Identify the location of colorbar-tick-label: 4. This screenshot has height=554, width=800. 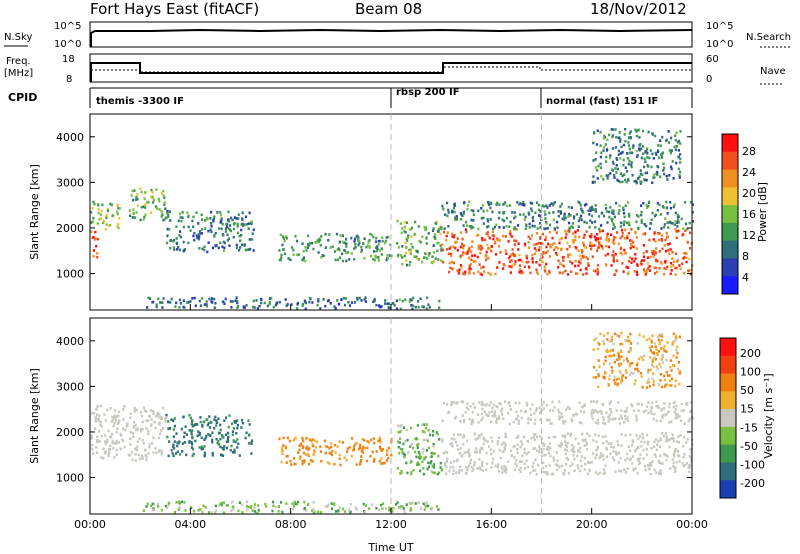
(745, 277).